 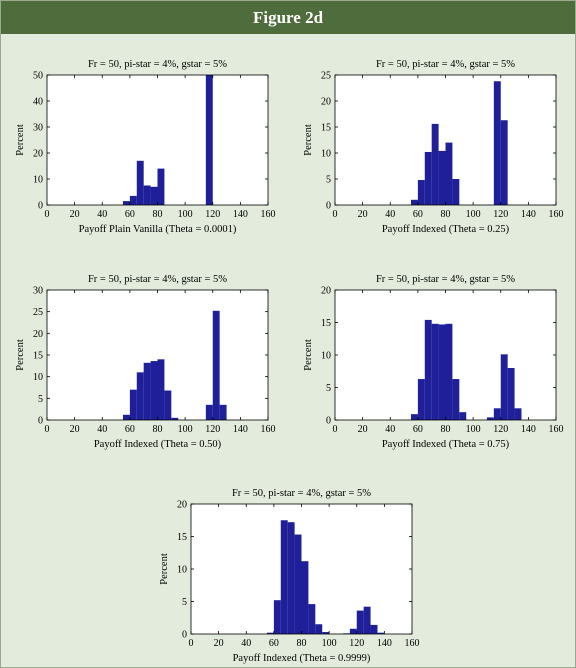 I want to click on x-axis-label: Payoff Plain Vanilla (Theta = 0.0001), so click(x=158, y=229).